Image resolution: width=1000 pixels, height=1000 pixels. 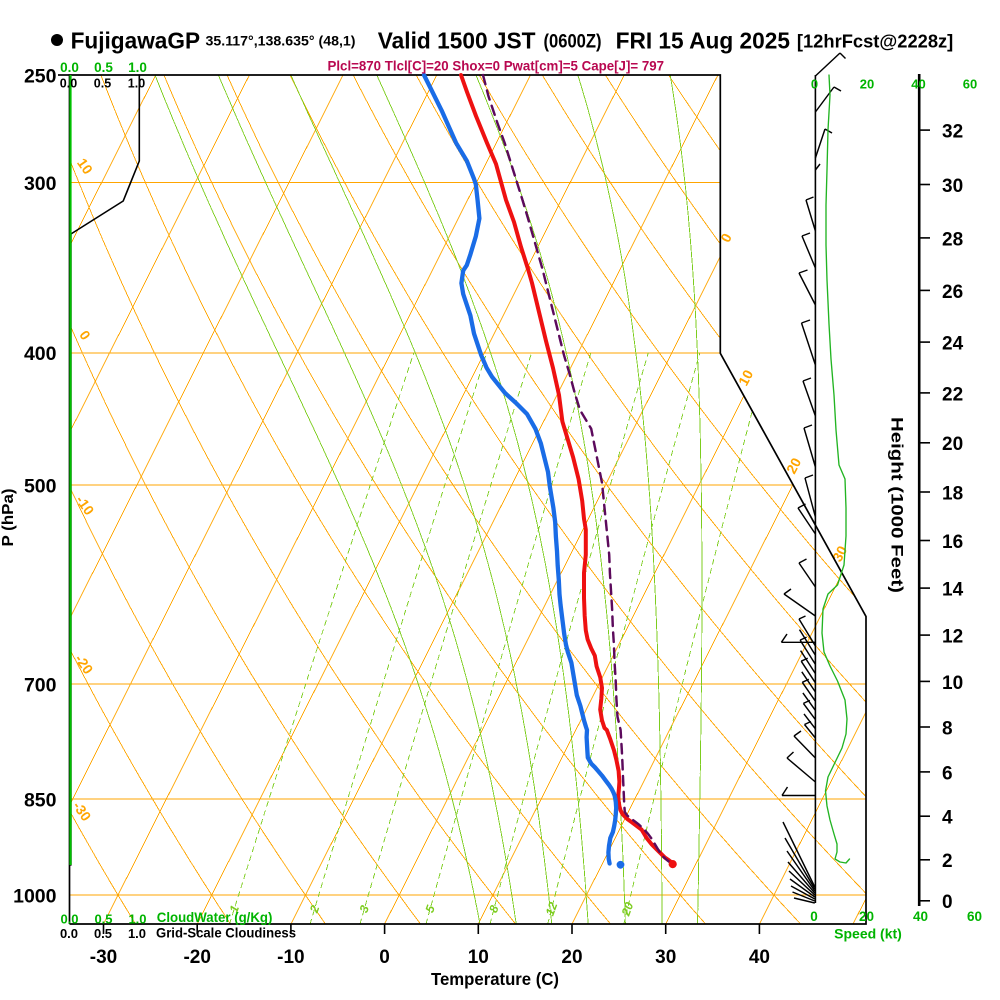 What do you see at coordinates (952, 493) in the screenshot?
I see `svg-text: 18` at bounding box center [952, 493].